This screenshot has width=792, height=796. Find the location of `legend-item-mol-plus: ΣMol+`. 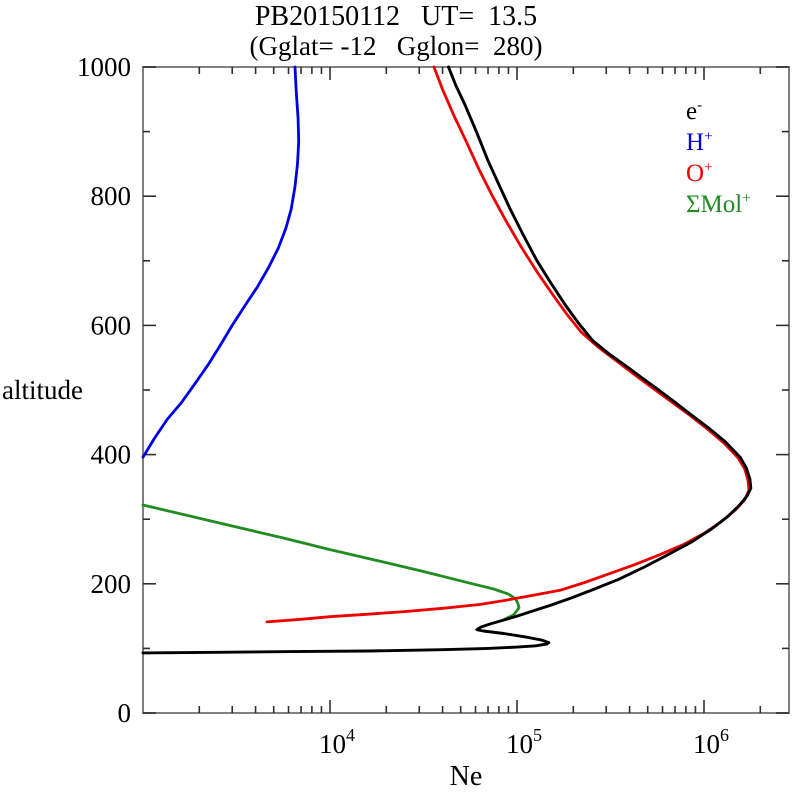

legend-item-mol-plus: ΣMol+ is located at coordinates (718, 204).